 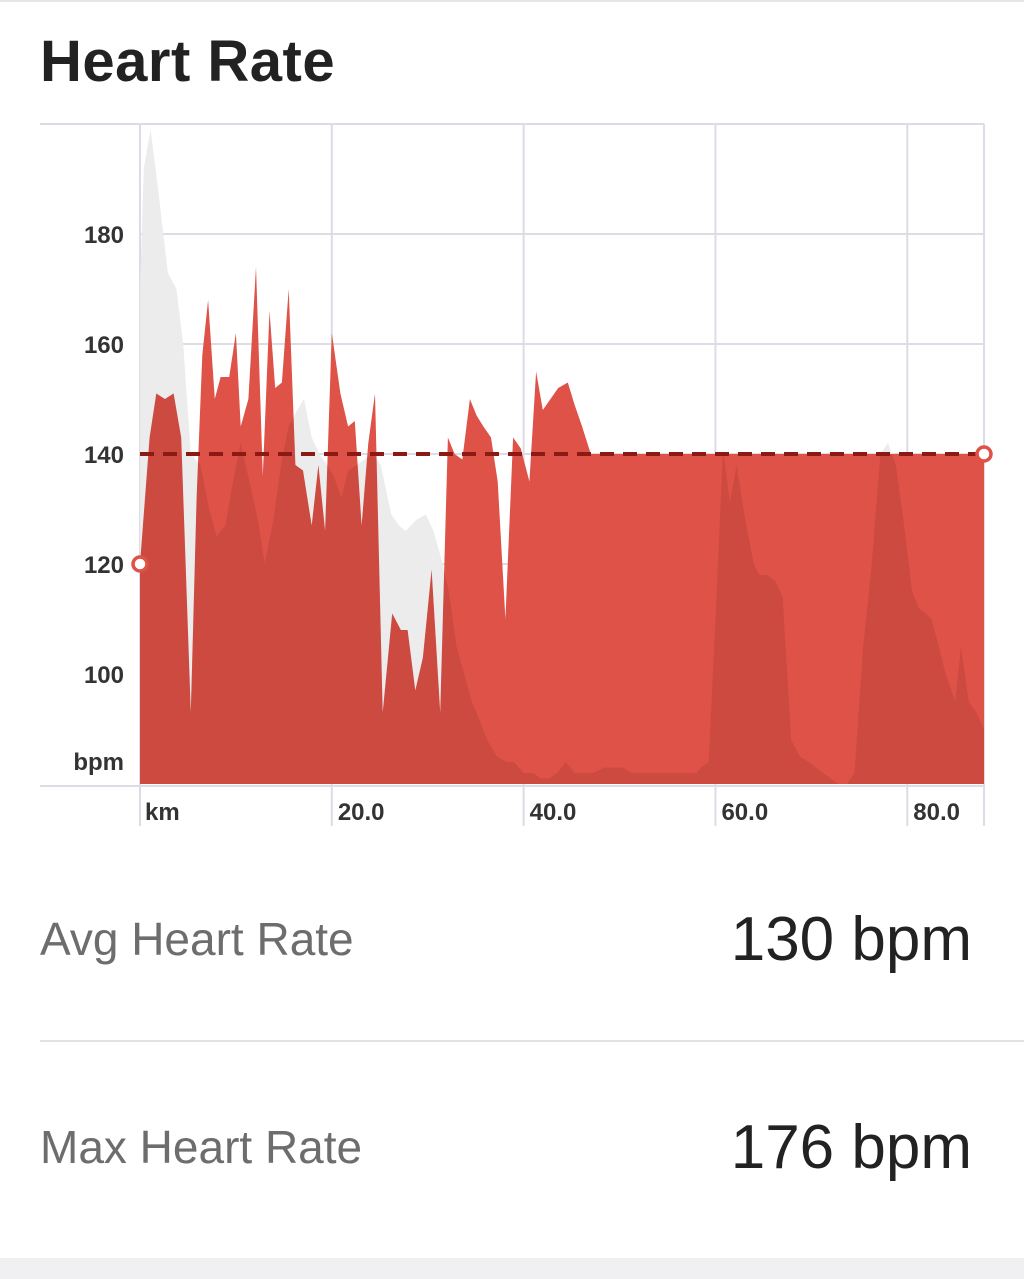 I want to click on avg-heart-rate-label: Avg Heart Rate, so click(x=197, y=939).